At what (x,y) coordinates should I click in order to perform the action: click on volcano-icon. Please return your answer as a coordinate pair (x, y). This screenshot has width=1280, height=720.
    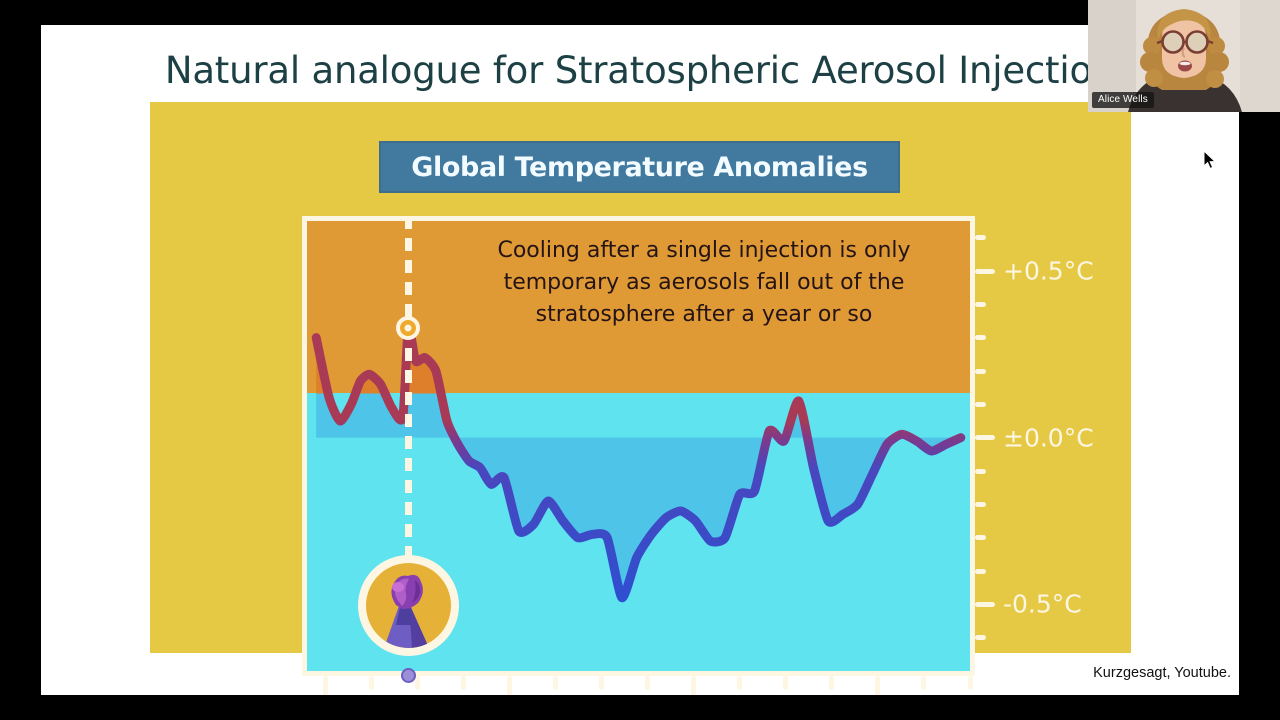
    Looking at the image, I should click on (408, 605).